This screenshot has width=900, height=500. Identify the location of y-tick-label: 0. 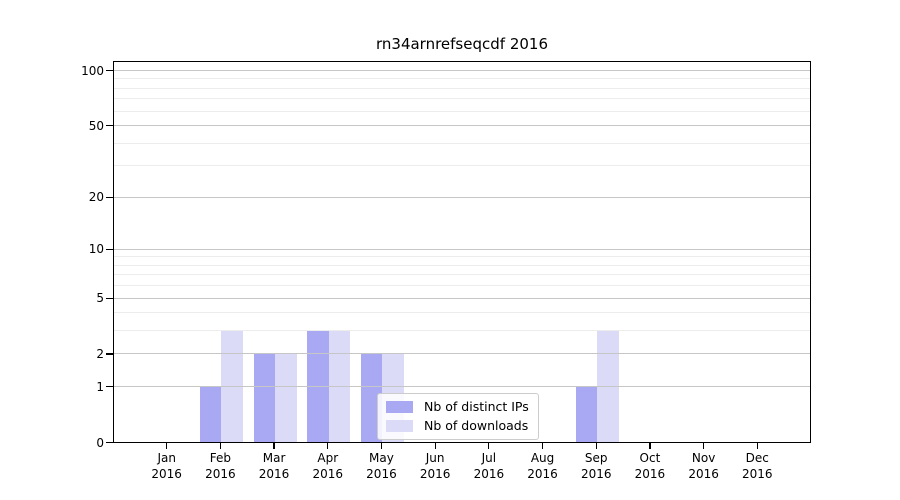
(100, 442).